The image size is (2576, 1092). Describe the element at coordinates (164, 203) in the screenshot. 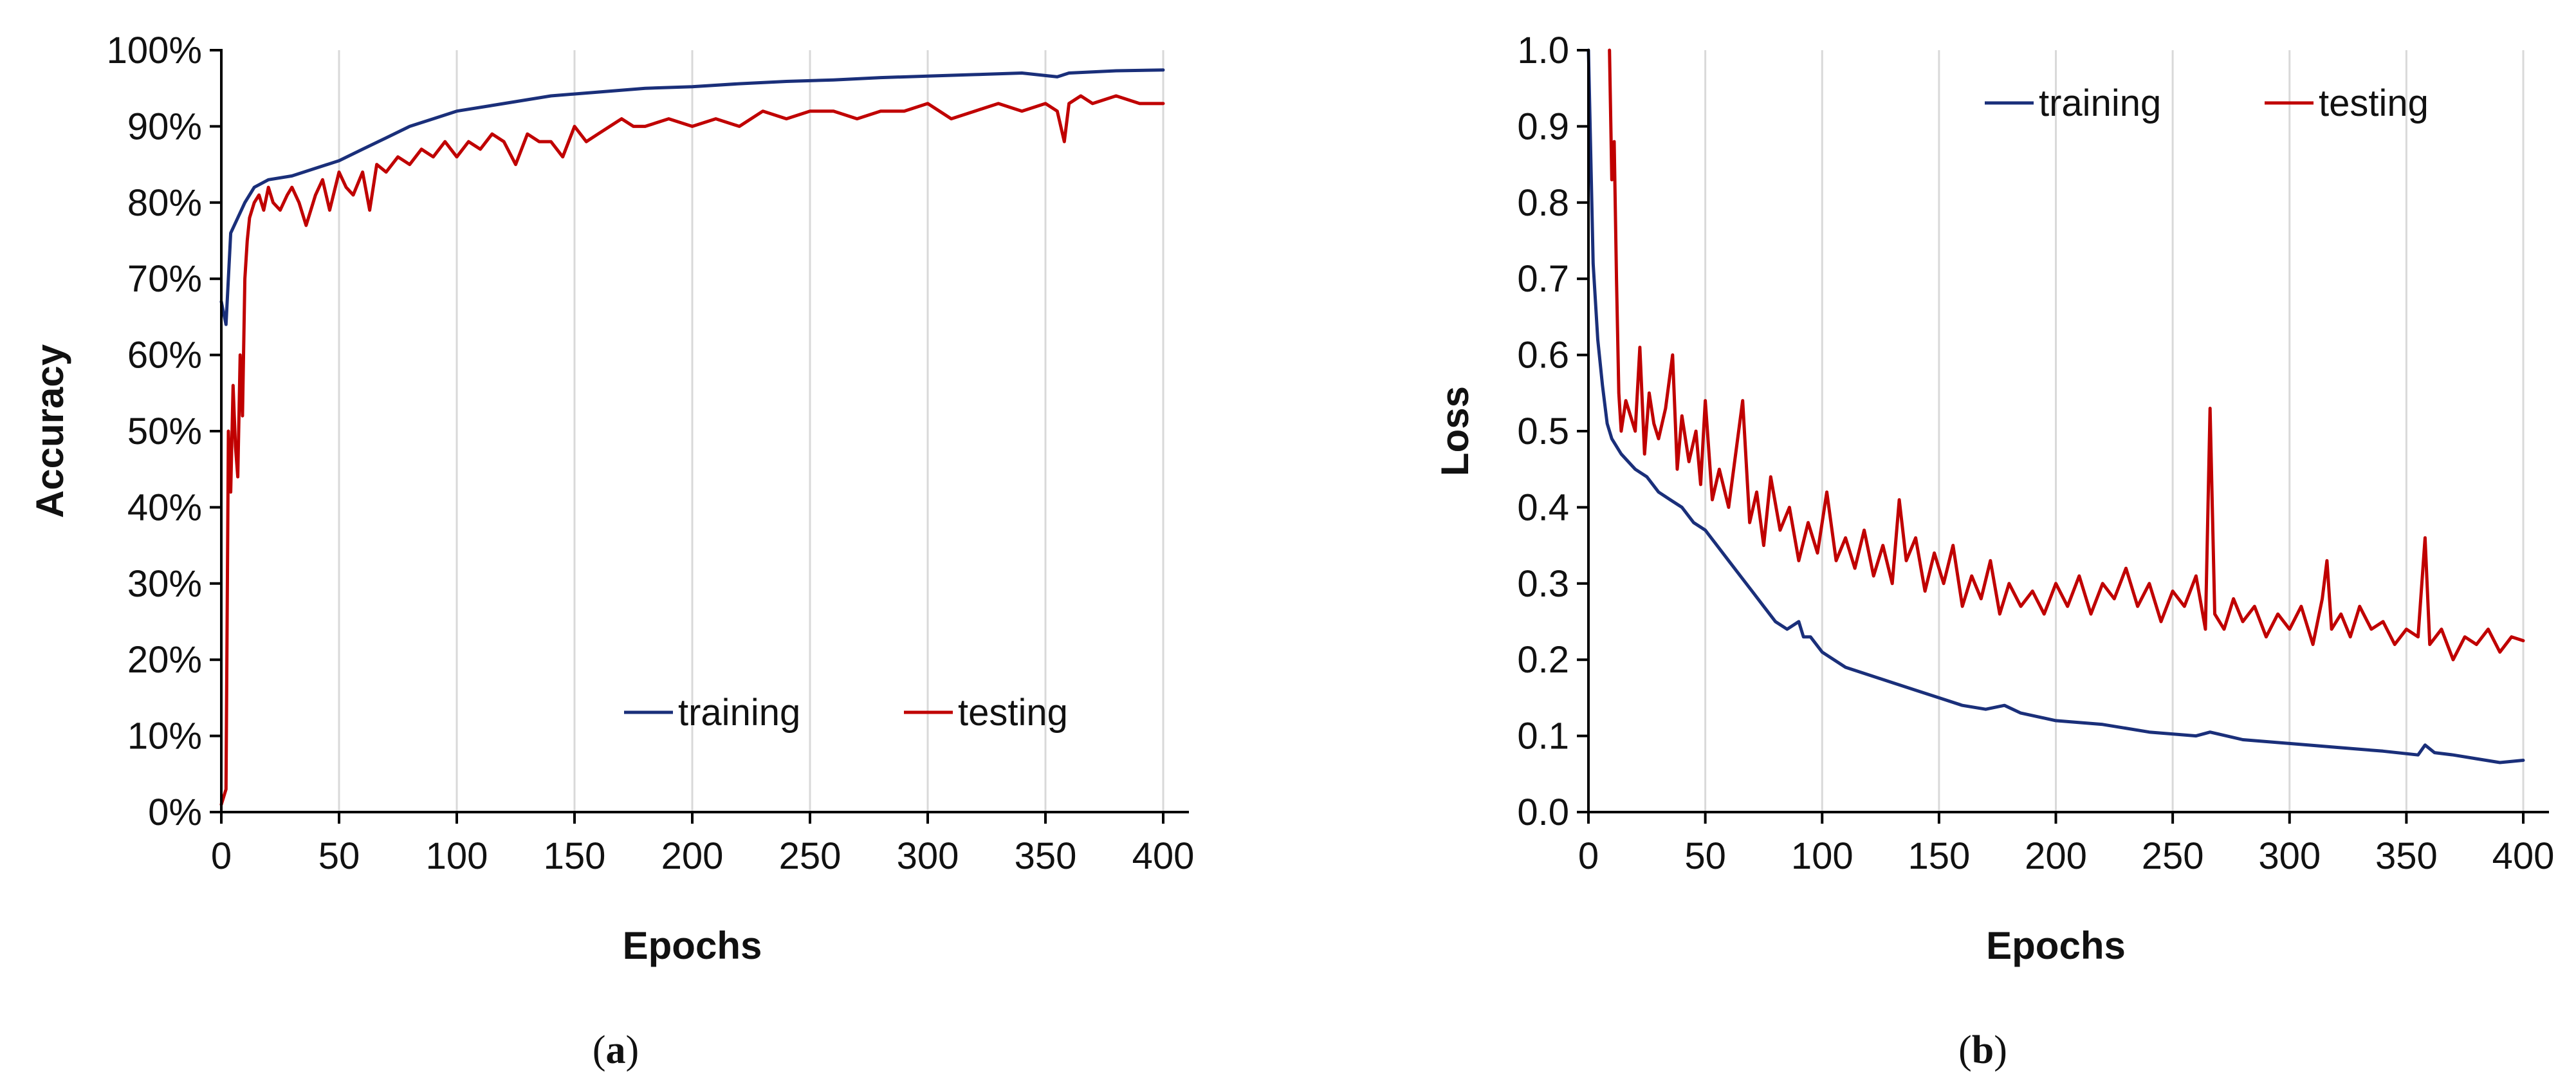

I see `y-tick-label: 80%` at that location.